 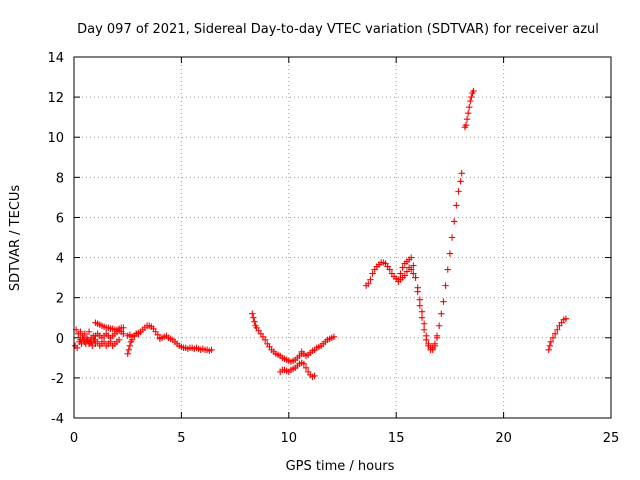 I want to click on y-tick-label: 10, so click(x=55, y=138).